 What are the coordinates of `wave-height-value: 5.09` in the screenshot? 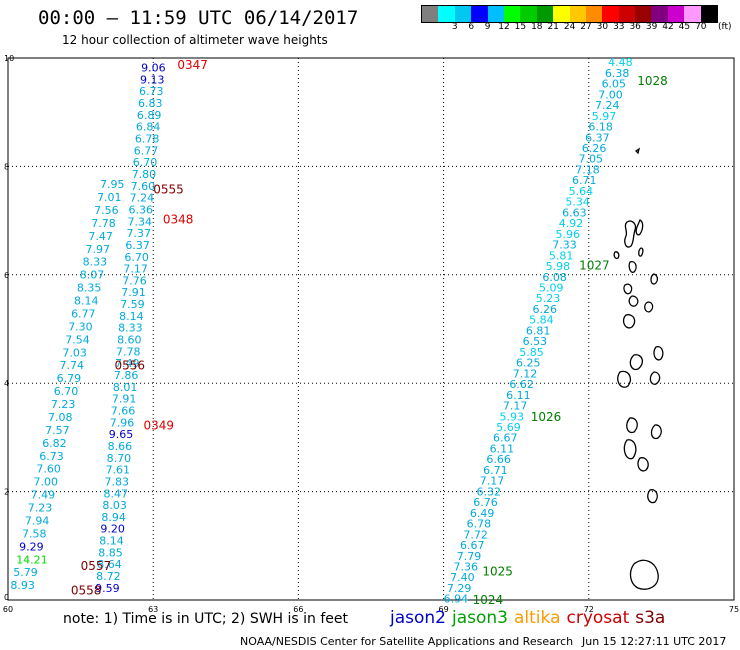 It's located at (551, 287).